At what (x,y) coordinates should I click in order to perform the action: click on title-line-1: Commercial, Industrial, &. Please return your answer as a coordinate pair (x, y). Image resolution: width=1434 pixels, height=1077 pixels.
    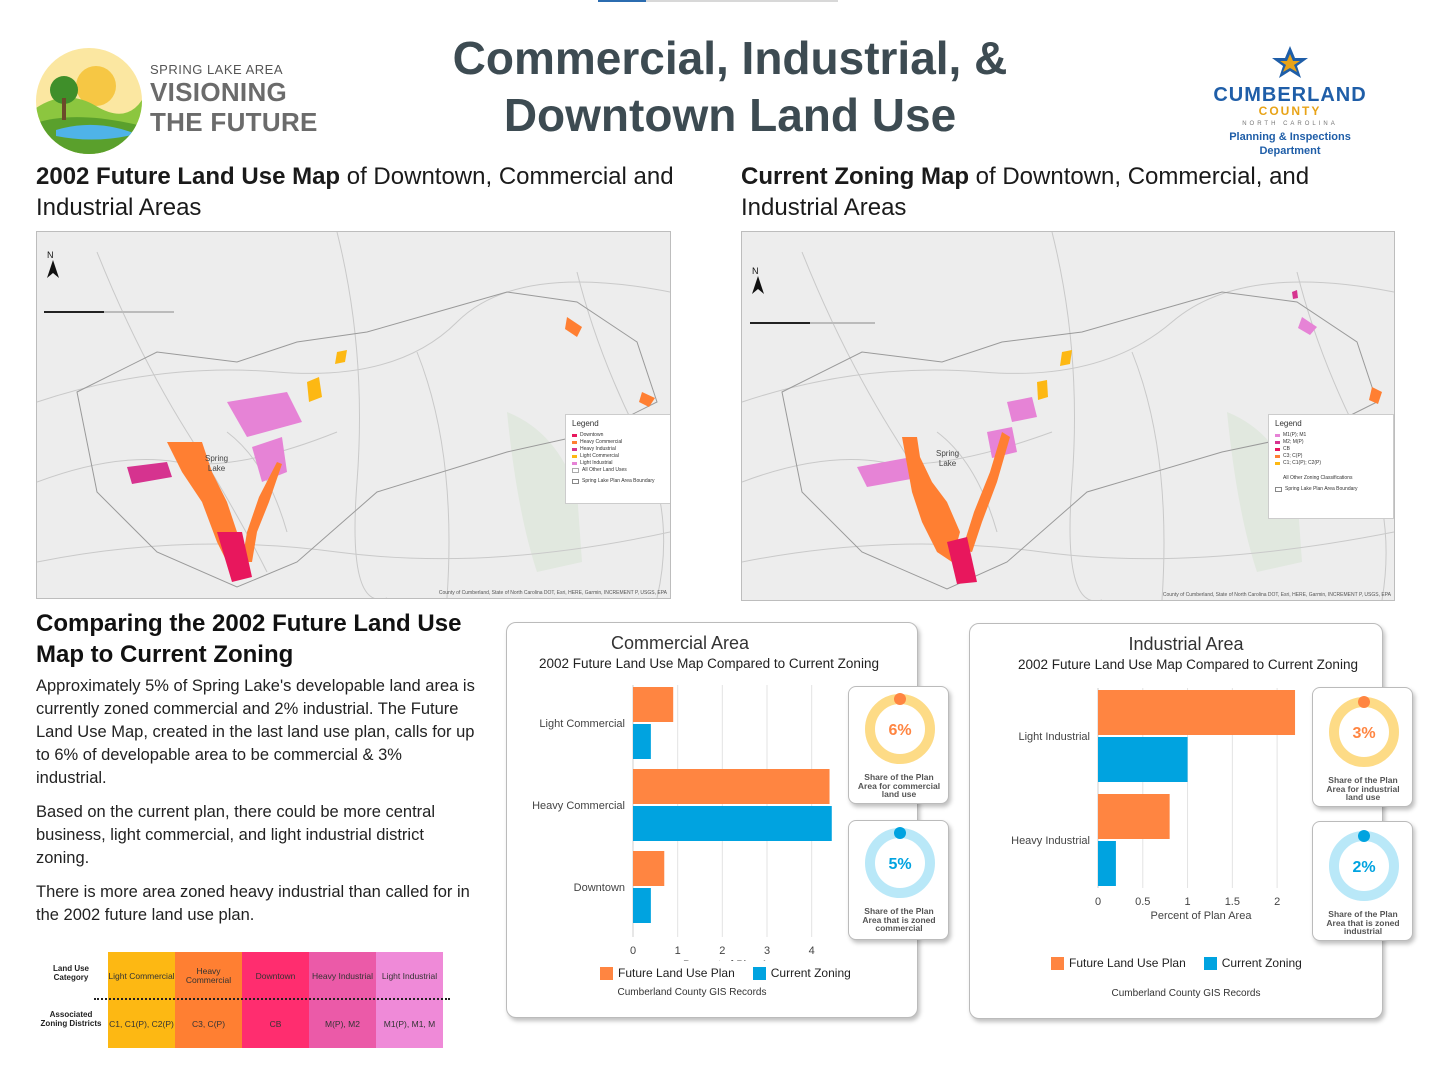
    Looking at the image, I should click on (730, 58).